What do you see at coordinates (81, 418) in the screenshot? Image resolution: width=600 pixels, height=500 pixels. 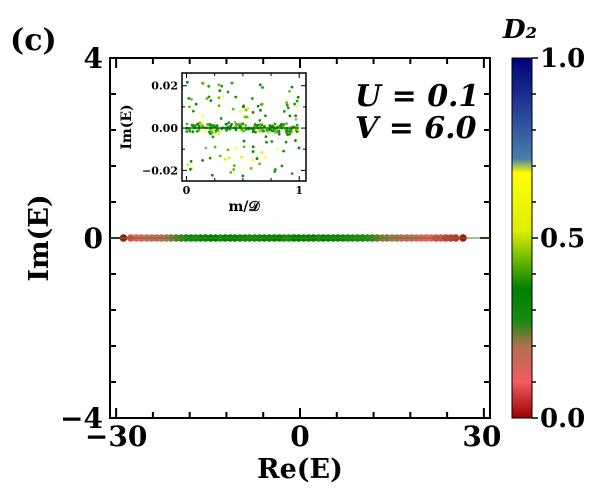 I see `y-tick-label-bottom: −4` at bounding box center [81, 418].